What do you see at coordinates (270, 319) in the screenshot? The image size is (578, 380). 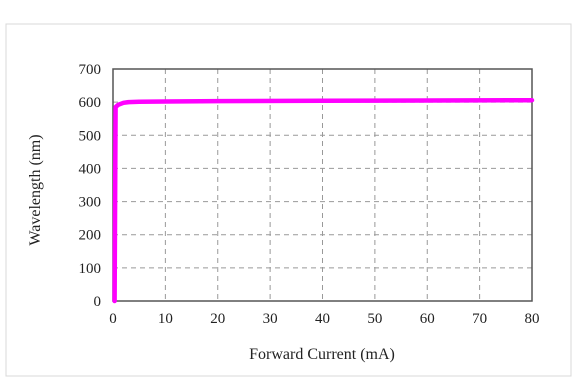 I see `x-tick-label: 30` at bounding box center [270, 319].